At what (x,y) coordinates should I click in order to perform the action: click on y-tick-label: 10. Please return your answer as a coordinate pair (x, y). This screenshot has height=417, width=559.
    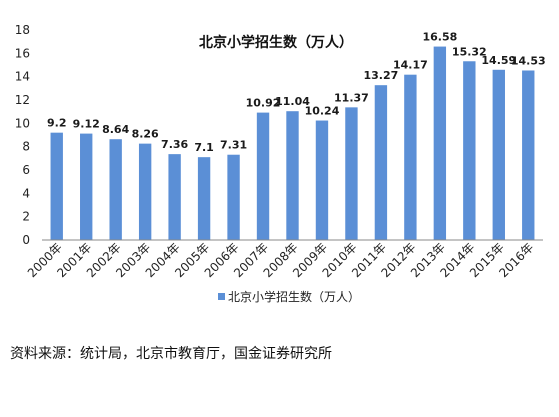
    Looking at the image, I should click on (22, 123).